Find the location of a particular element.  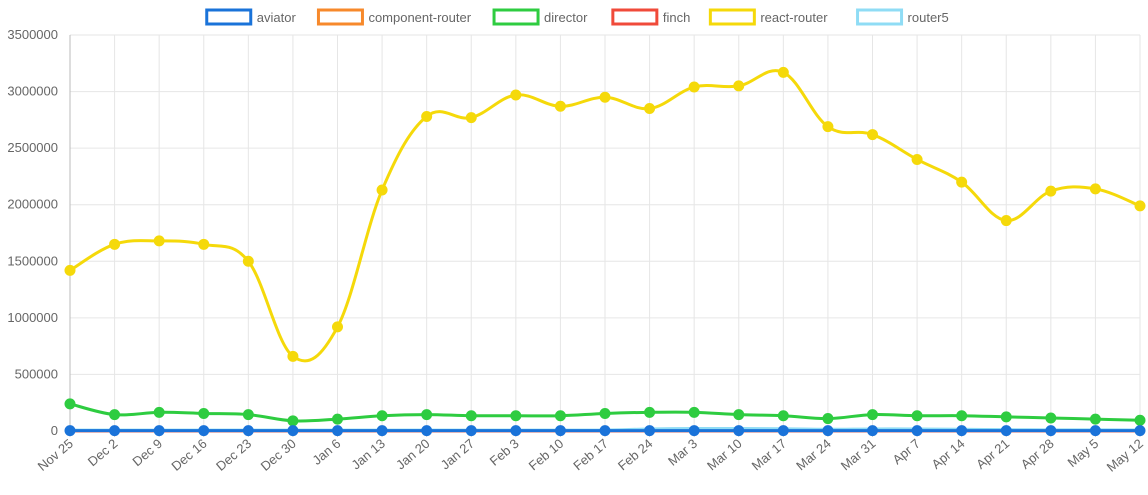

x-tick-label: Mar 10 is located at coordinates (724, 455).